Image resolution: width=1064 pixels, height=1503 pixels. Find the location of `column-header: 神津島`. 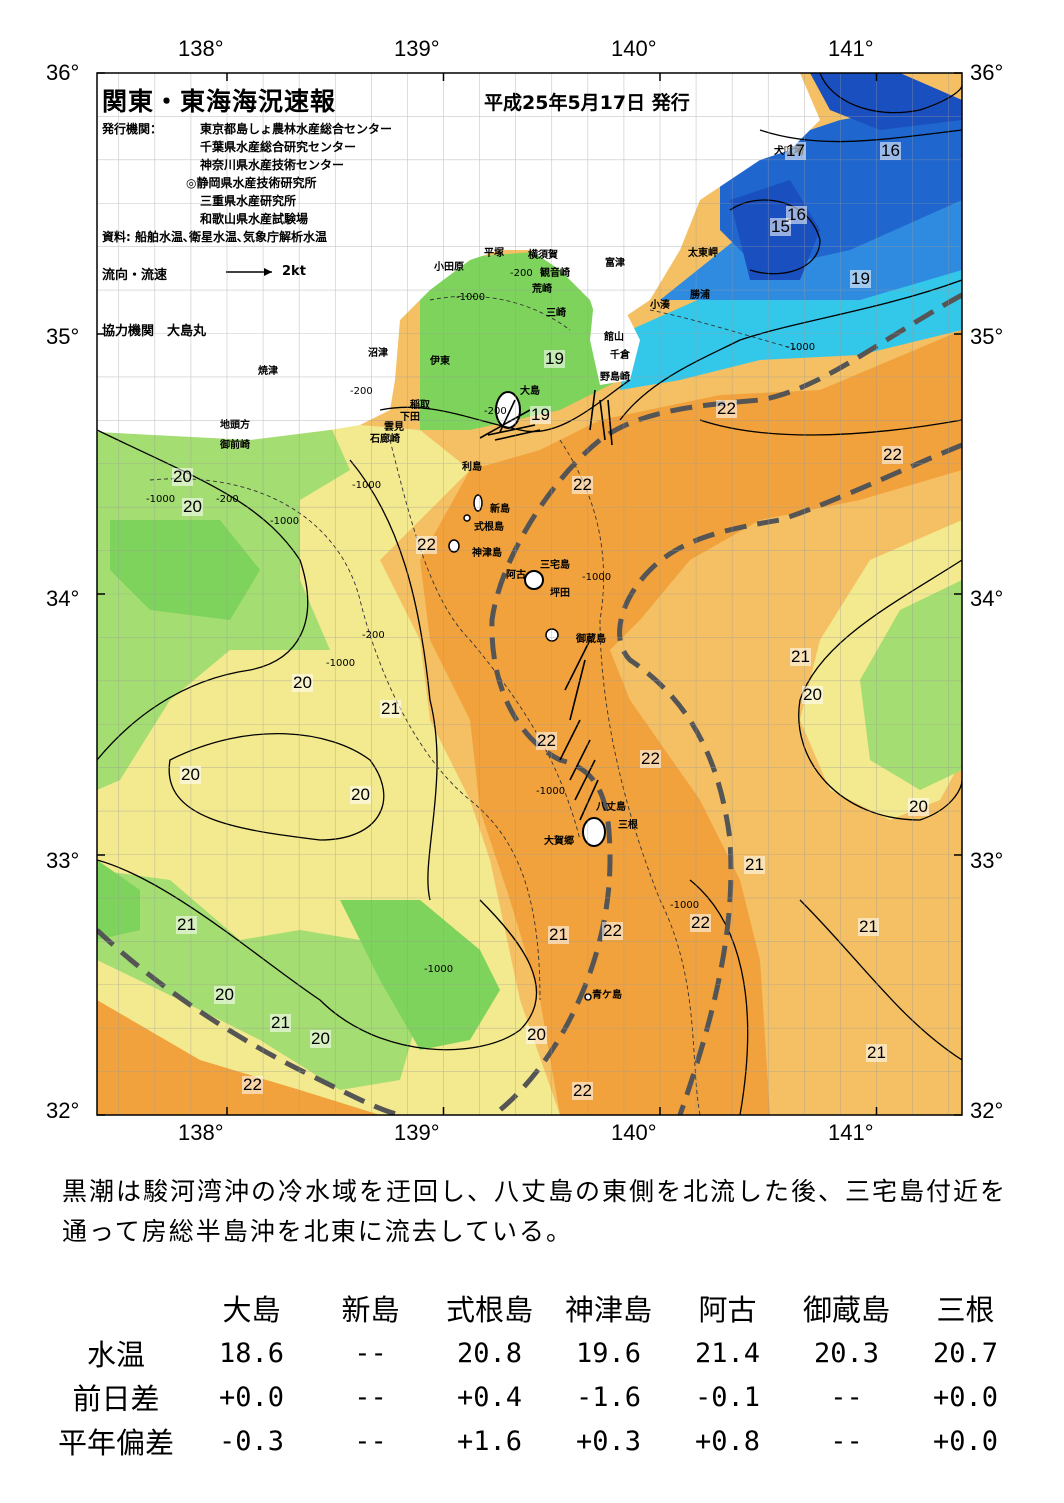

column-header: 神津島 is located at coordinates (608, 1310).